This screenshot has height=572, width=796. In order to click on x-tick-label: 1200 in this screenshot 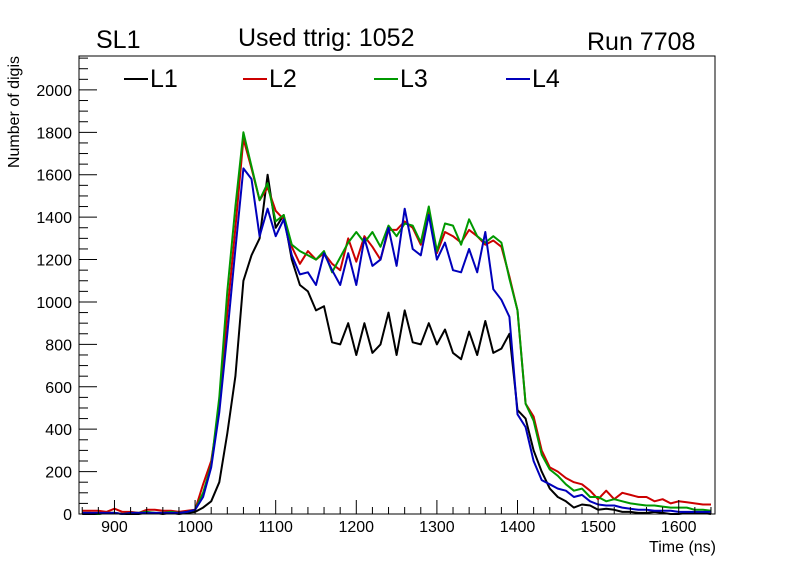, I will do `click(356, 527)`.